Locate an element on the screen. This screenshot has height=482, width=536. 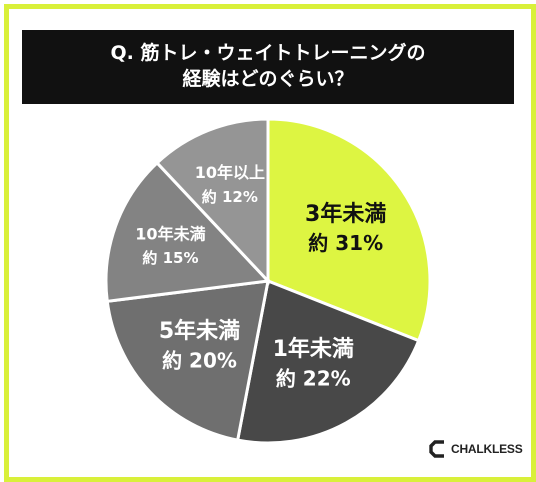
slice-label-2: 1年未満 is located at coordinates (313, 349).